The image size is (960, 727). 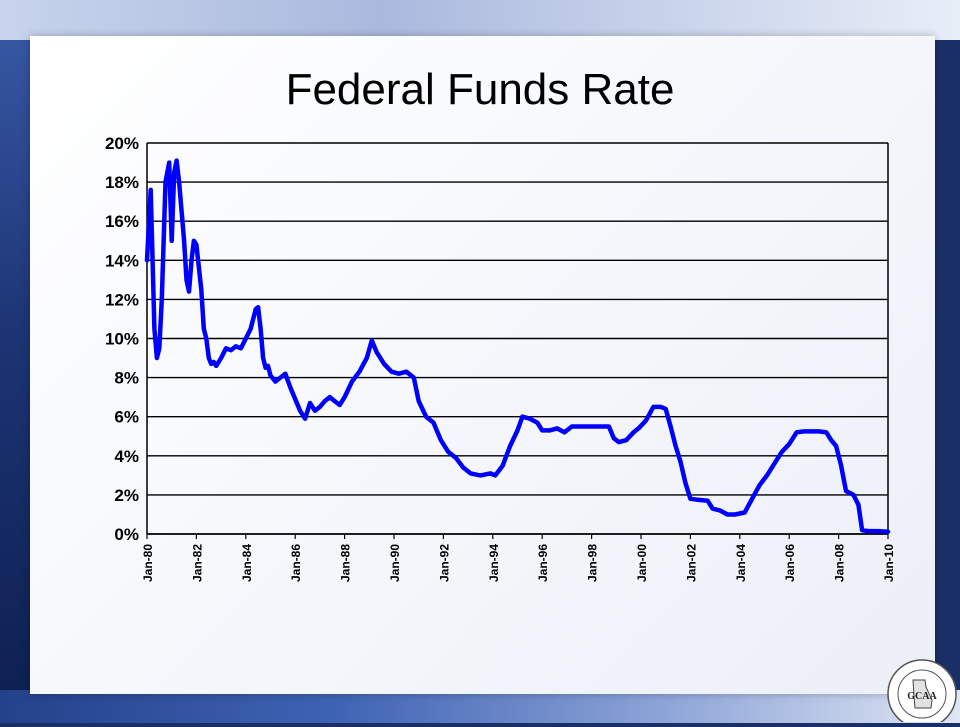 I want to click on x-tick-label: Jan-82, so click(x=197, y=563).